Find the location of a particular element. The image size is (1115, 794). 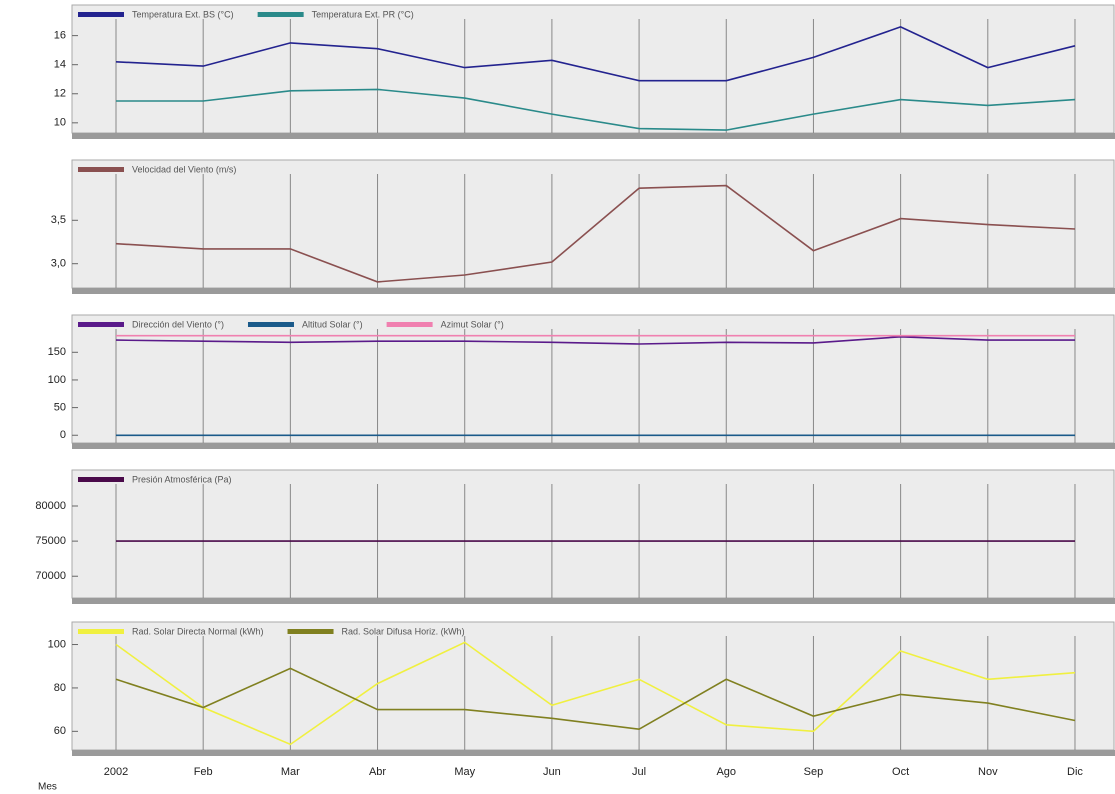

y-tick-label: 14 is located at coordinates (60, 65).